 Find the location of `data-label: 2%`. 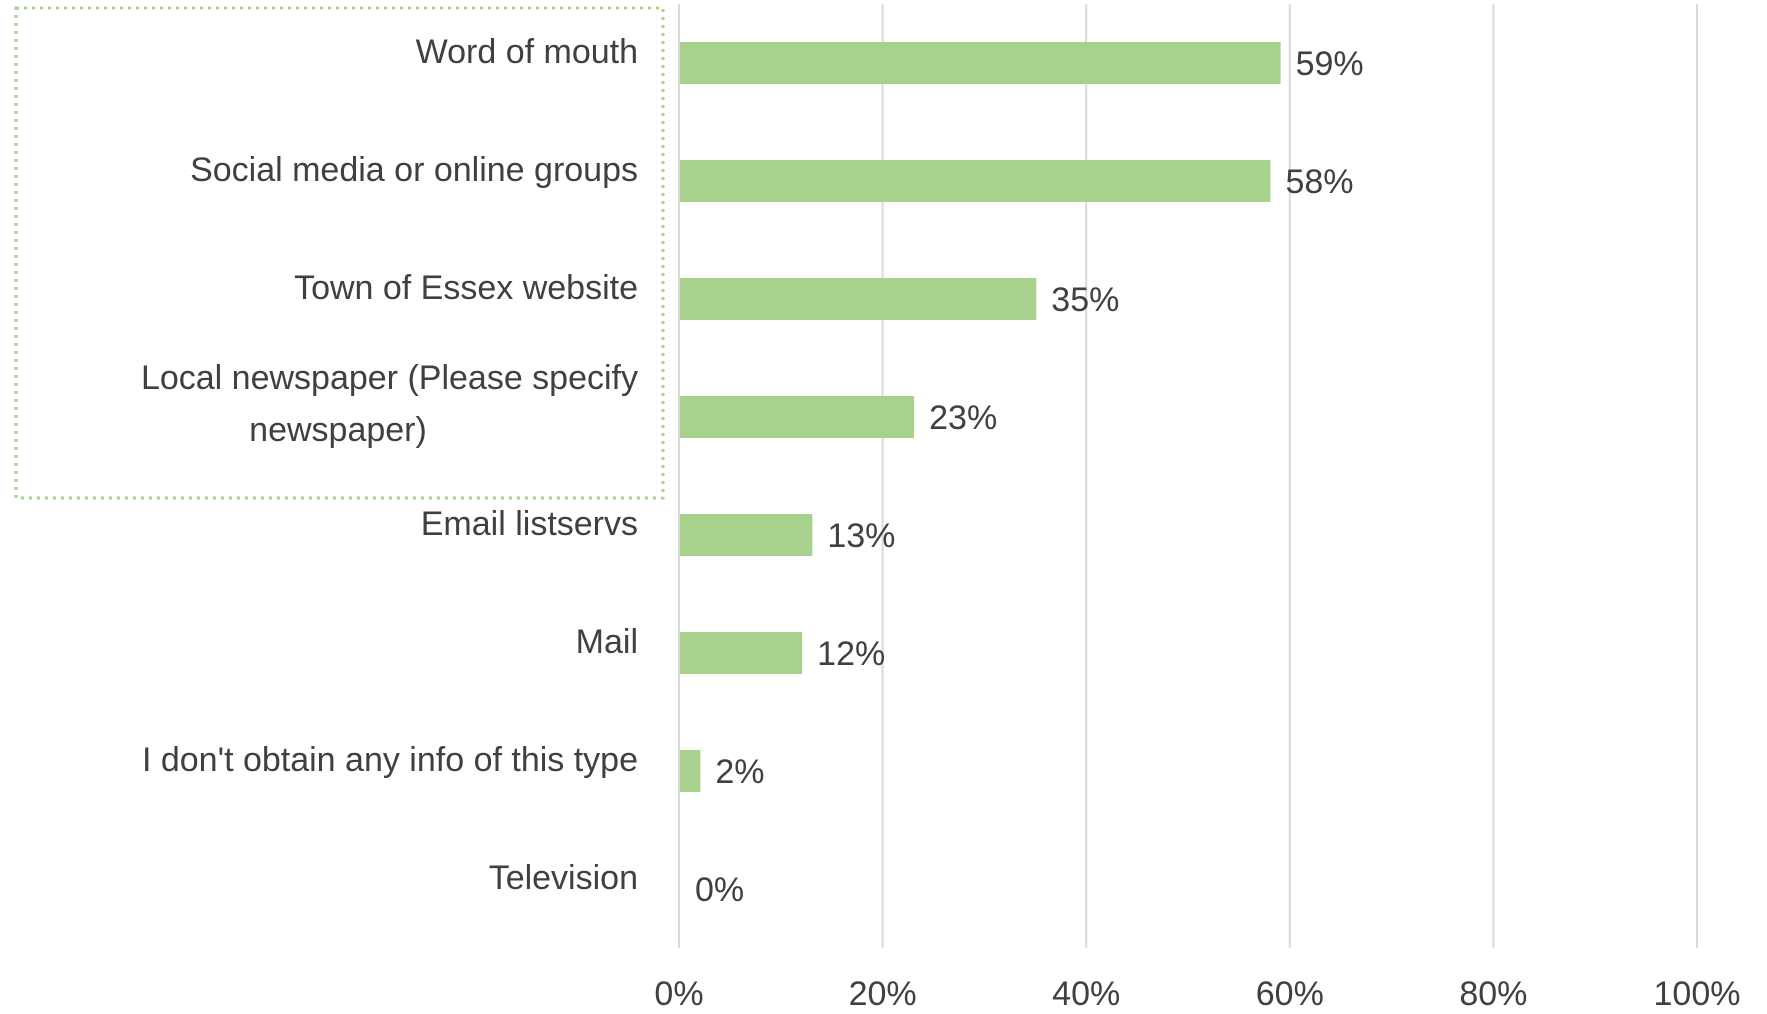

data-label: 2% is located at coordinates (739, 772).